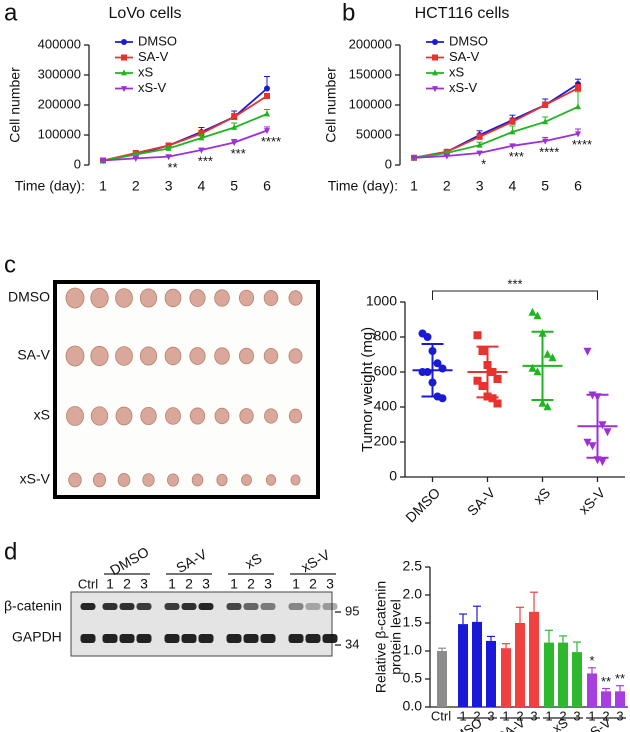 The height and width of the screenshot is (732, 630). I want to click on x-axis-title: Time (day):, so click(363, 186).